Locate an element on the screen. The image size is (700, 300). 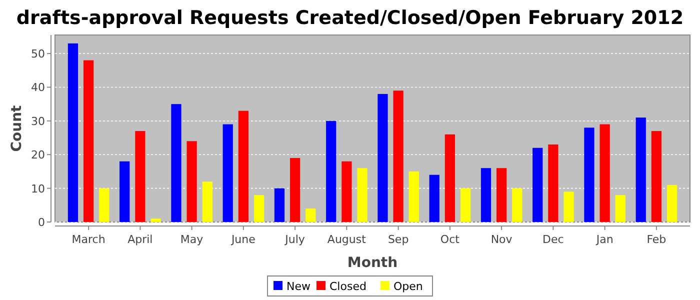
x-tick-label: Jan is located at coordinates (604, 239).